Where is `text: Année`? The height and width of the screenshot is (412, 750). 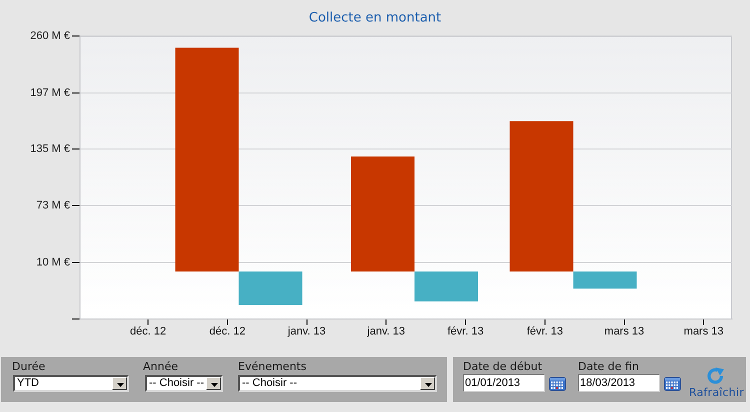
text: Année is located at coordinates (160, 366).